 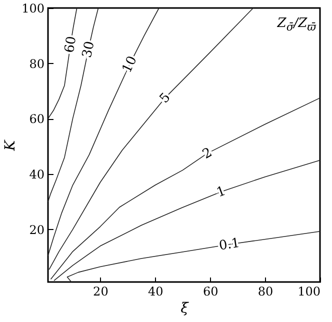 I want to click on x-axis-title: ξ, so click(x=185, y=308).